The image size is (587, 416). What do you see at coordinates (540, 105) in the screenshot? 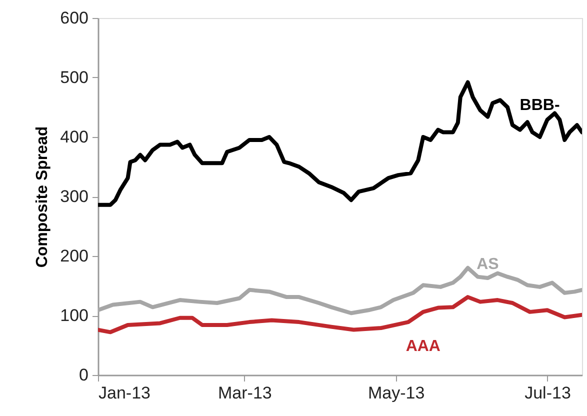
I see `series-label: BBB-` at bounding box center [540, 105].